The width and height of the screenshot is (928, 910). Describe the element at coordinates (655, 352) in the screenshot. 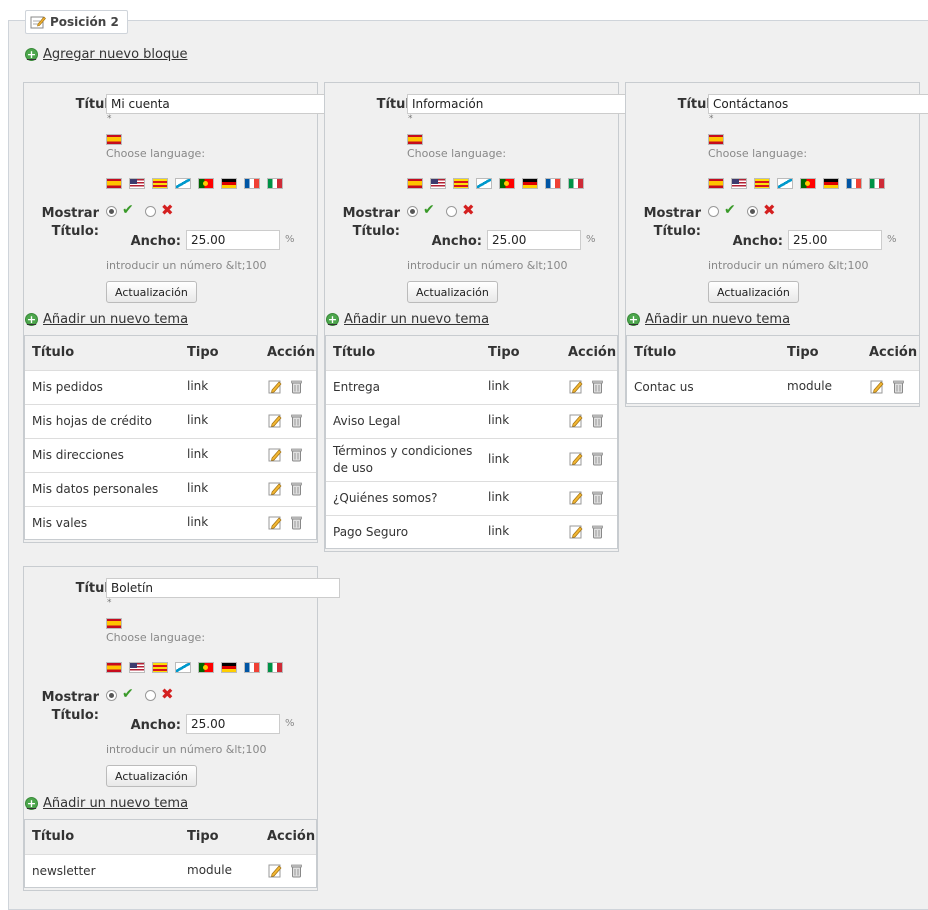

I see `col-title-header: Título` at that location.